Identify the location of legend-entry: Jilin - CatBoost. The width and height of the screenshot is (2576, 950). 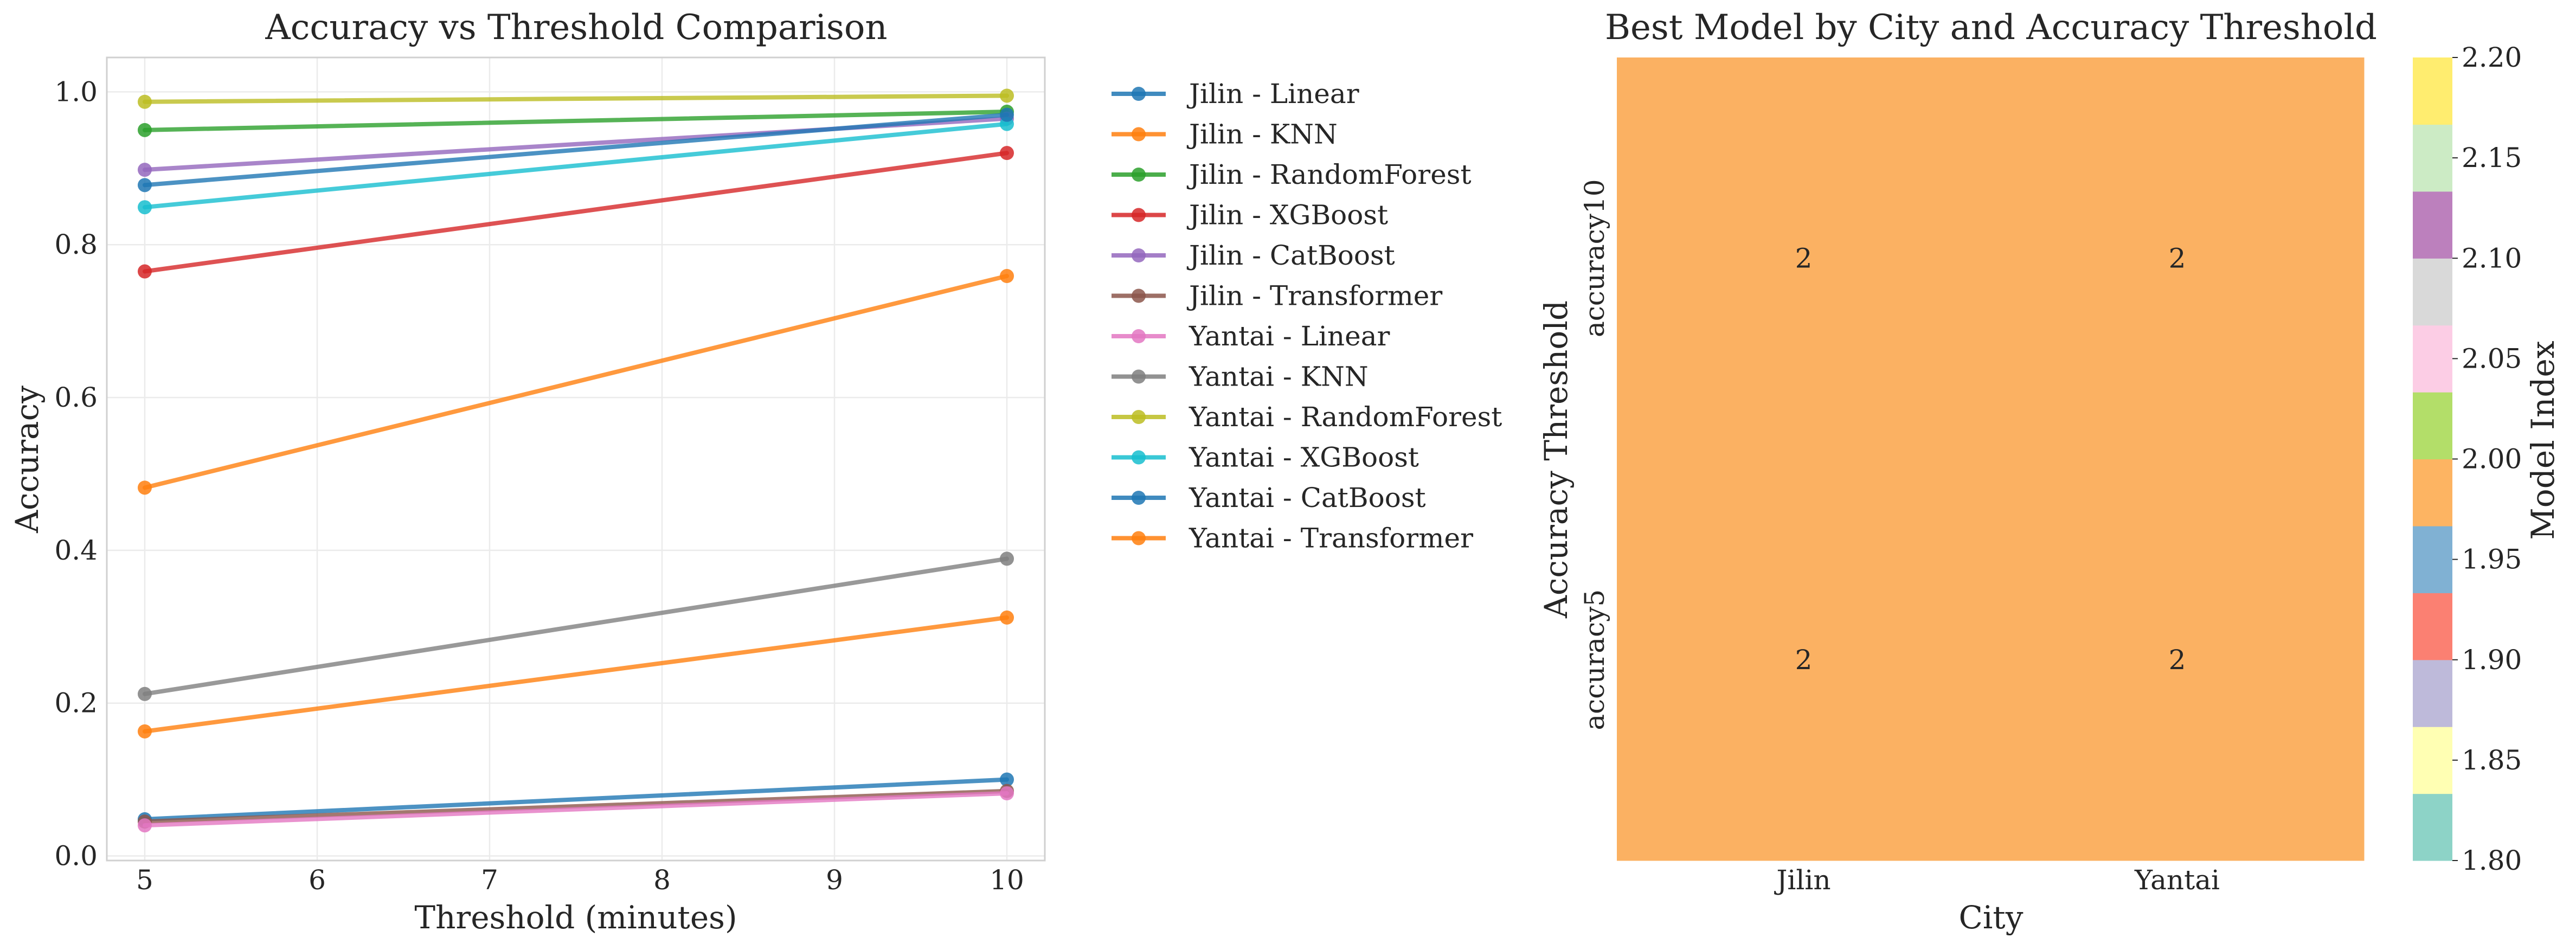
(1254, 255).